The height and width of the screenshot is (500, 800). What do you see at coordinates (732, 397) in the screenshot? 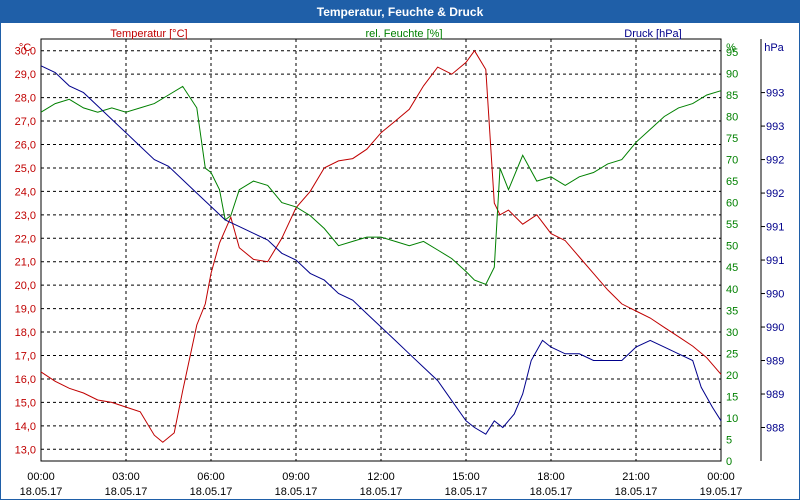
I see `humidity-tick-label: 15` at bounding box center [732, 397].